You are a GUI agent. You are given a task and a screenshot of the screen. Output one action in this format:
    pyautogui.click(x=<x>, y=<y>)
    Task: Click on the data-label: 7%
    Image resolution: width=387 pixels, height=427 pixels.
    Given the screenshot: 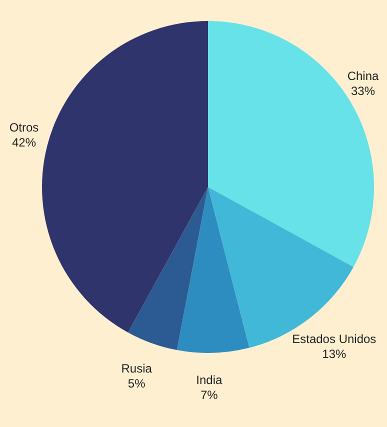 What is the action you would take?
    pyautogui.click(x=209, y=395)
    